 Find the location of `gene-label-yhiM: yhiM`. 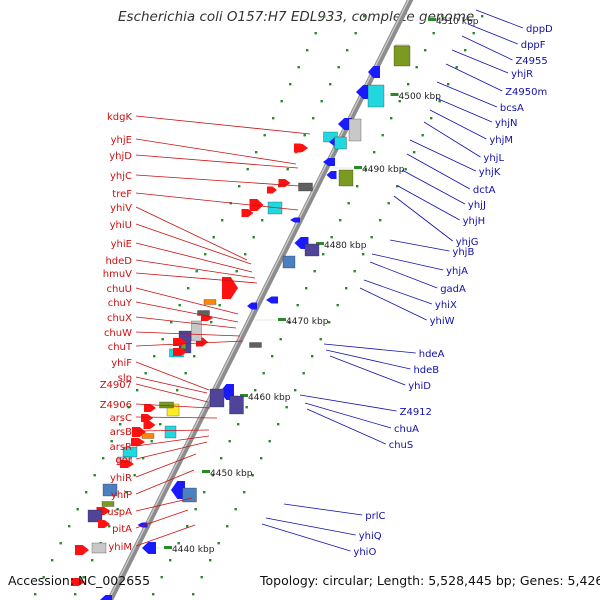

gene-label-yhiM: yhiM is located at coordinates (120, 547).